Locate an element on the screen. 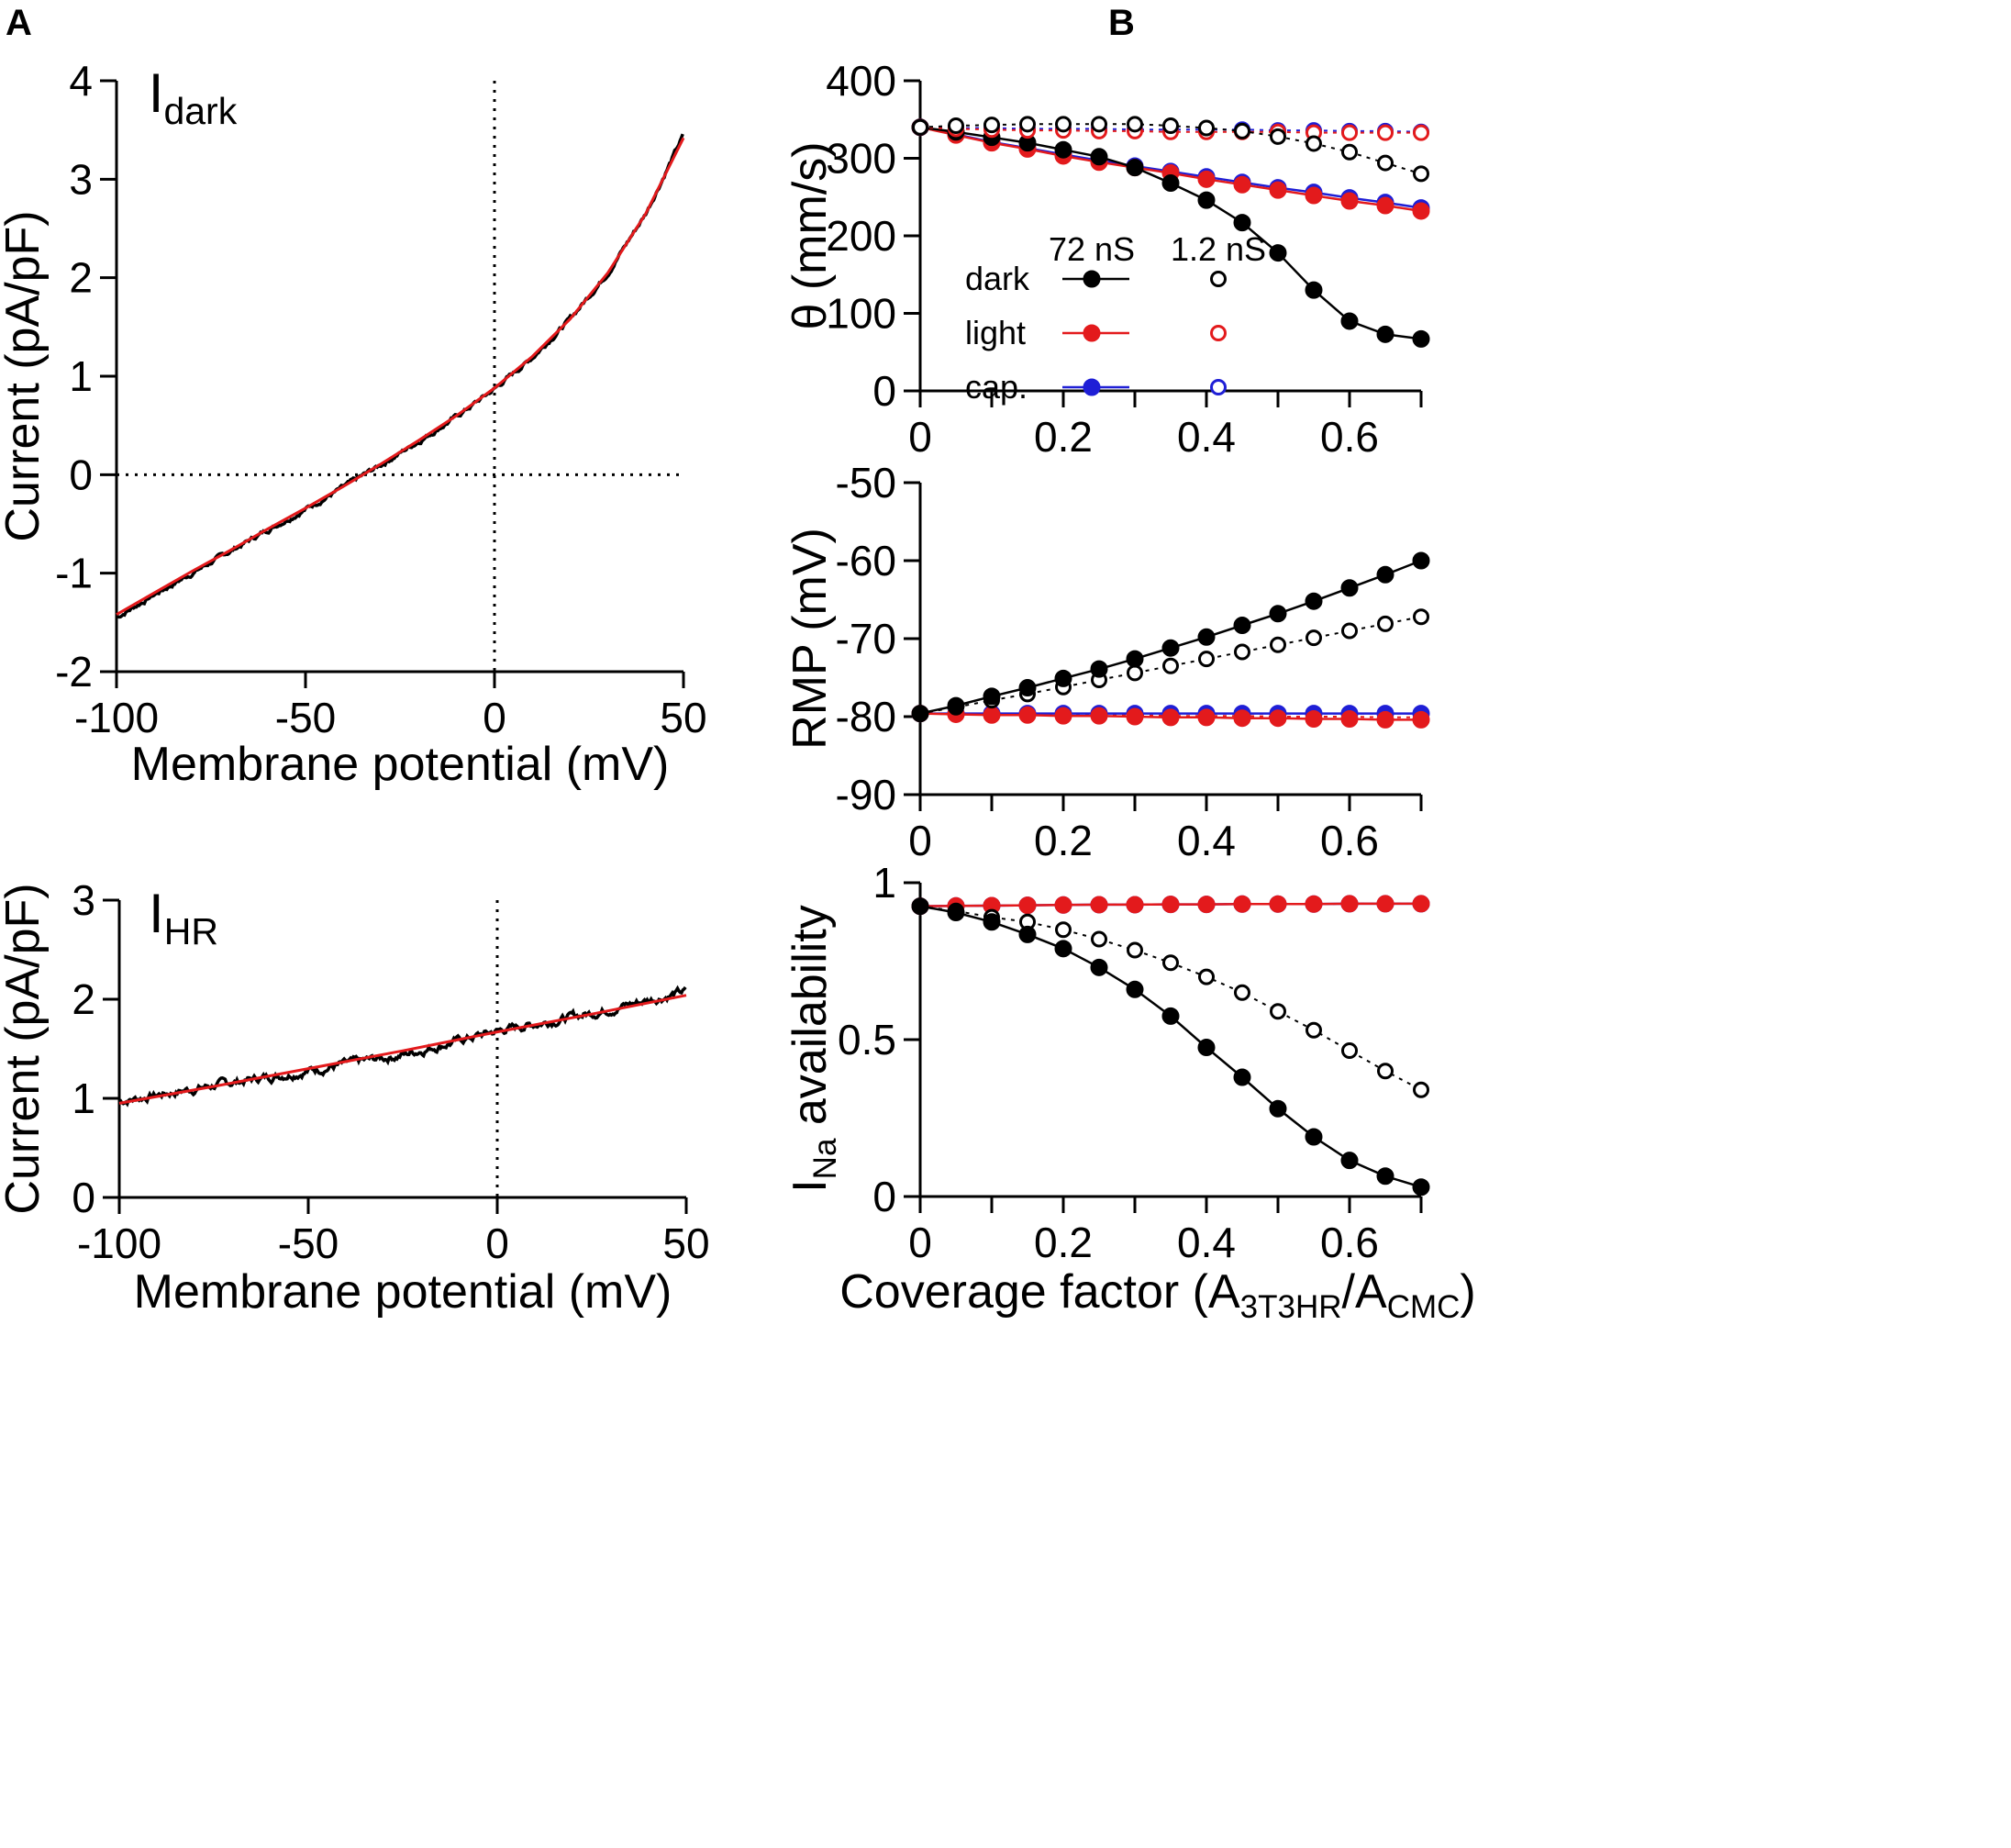 This screenshot has height=1848, width=2011. y-tick-label: -50 is located at coordinates (866, 483).